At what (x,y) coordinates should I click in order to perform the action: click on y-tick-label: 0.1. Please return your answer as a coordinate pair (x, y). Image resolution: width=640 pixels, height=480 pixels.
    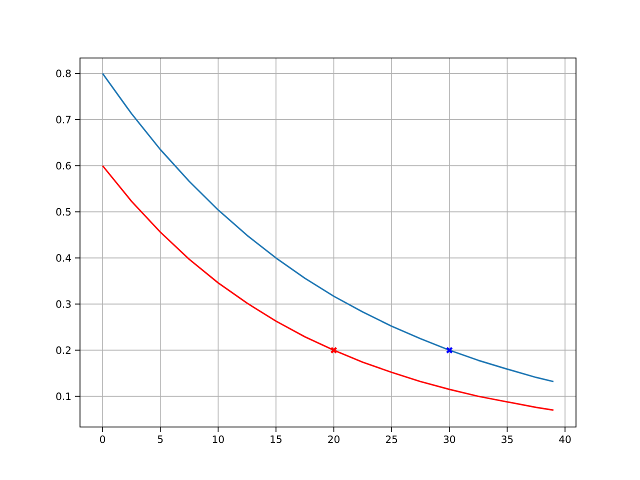
    Looking at the image, I should click on (63, 396).